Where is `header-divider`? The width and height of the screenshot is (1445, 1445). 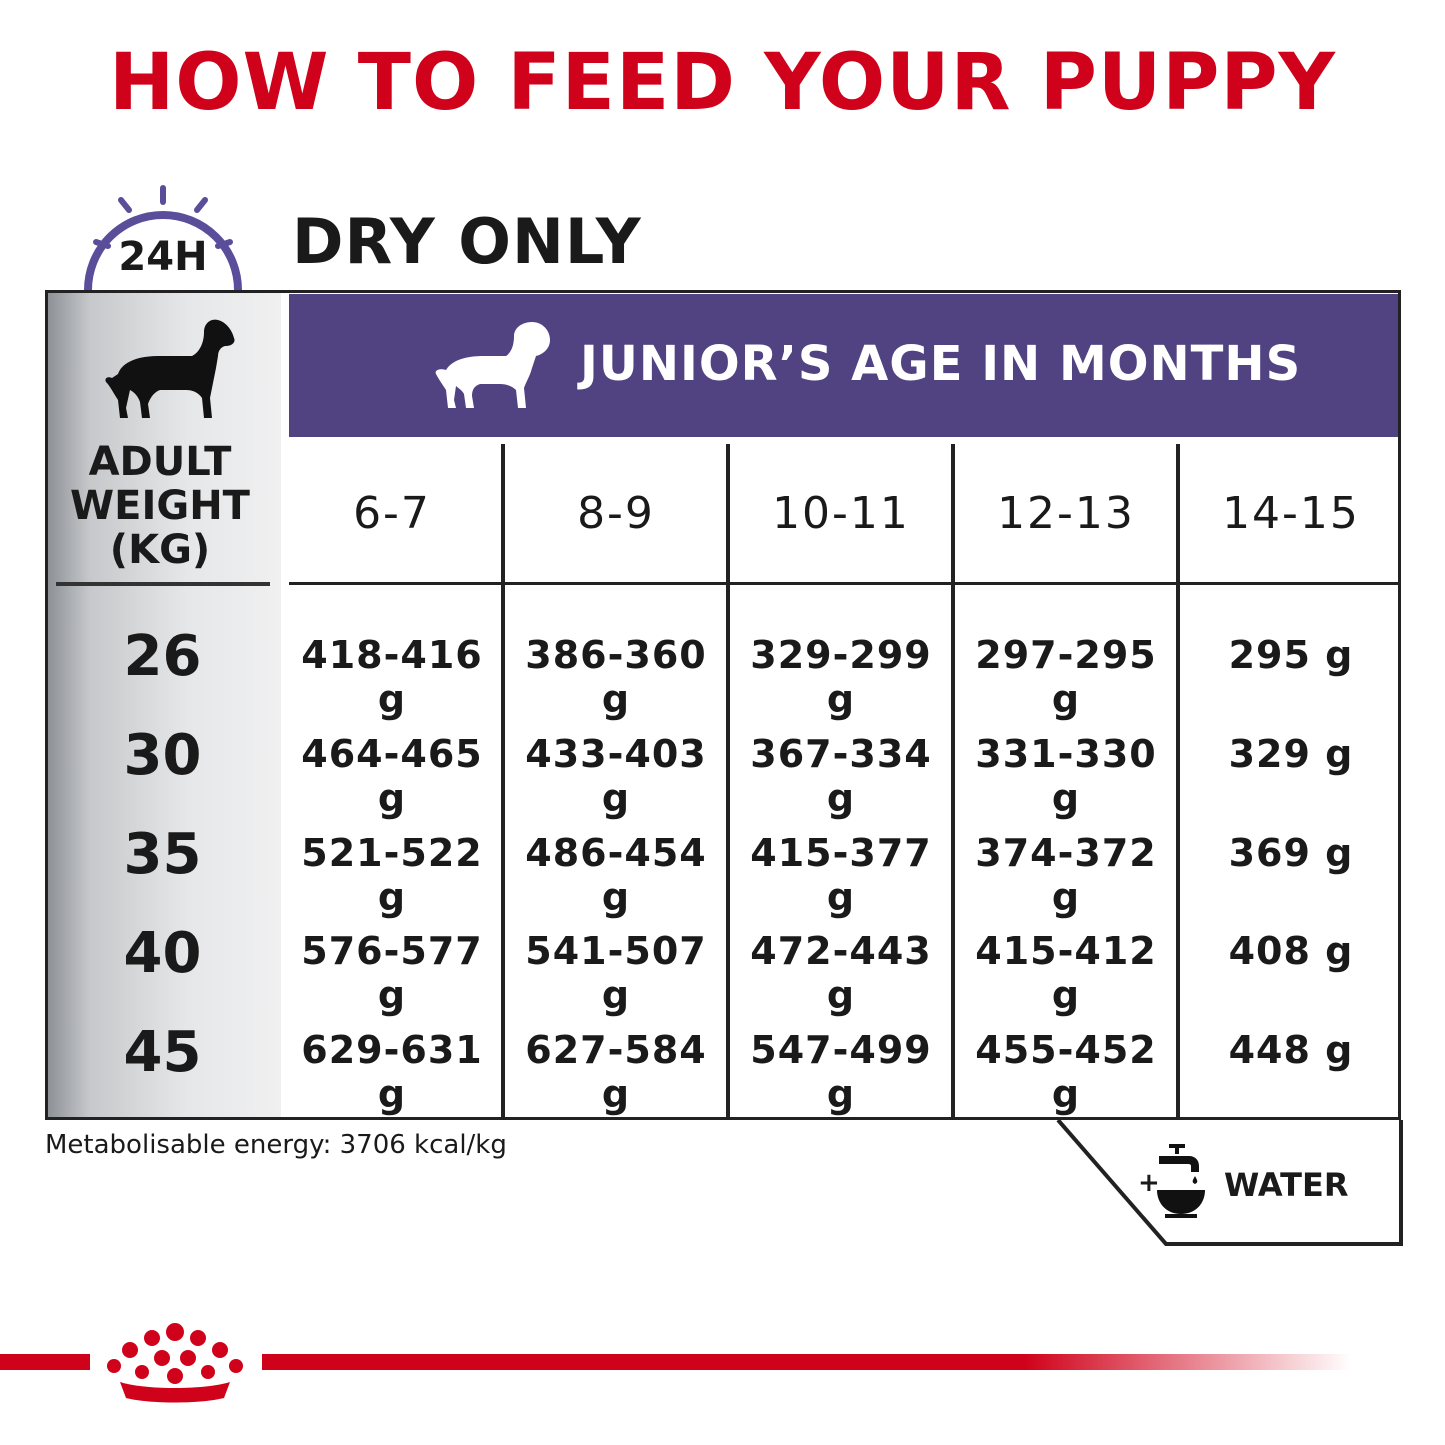
header-divider is located at coordinates (843, 583).